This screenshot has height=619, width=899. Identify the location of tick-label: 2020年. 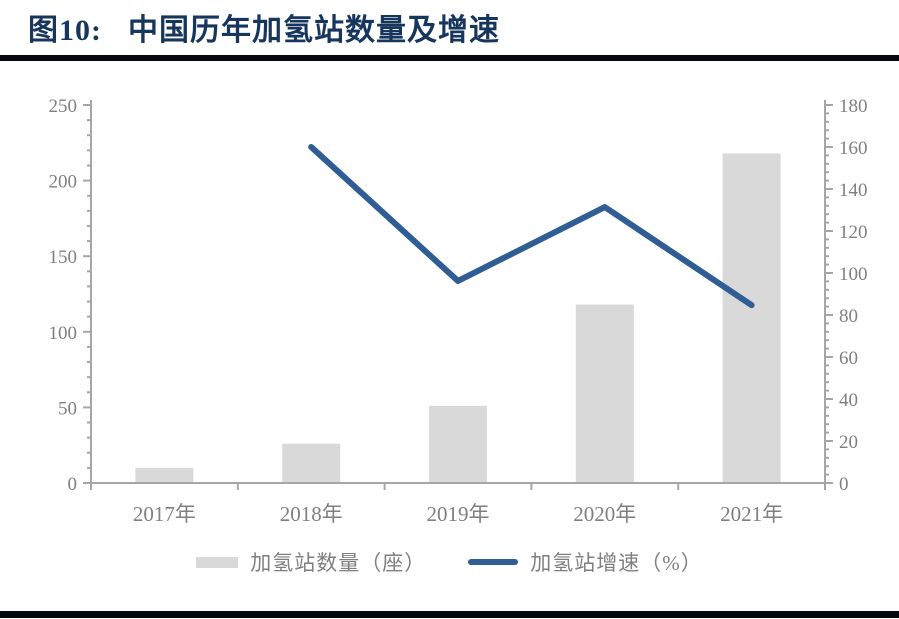
(604, 514).